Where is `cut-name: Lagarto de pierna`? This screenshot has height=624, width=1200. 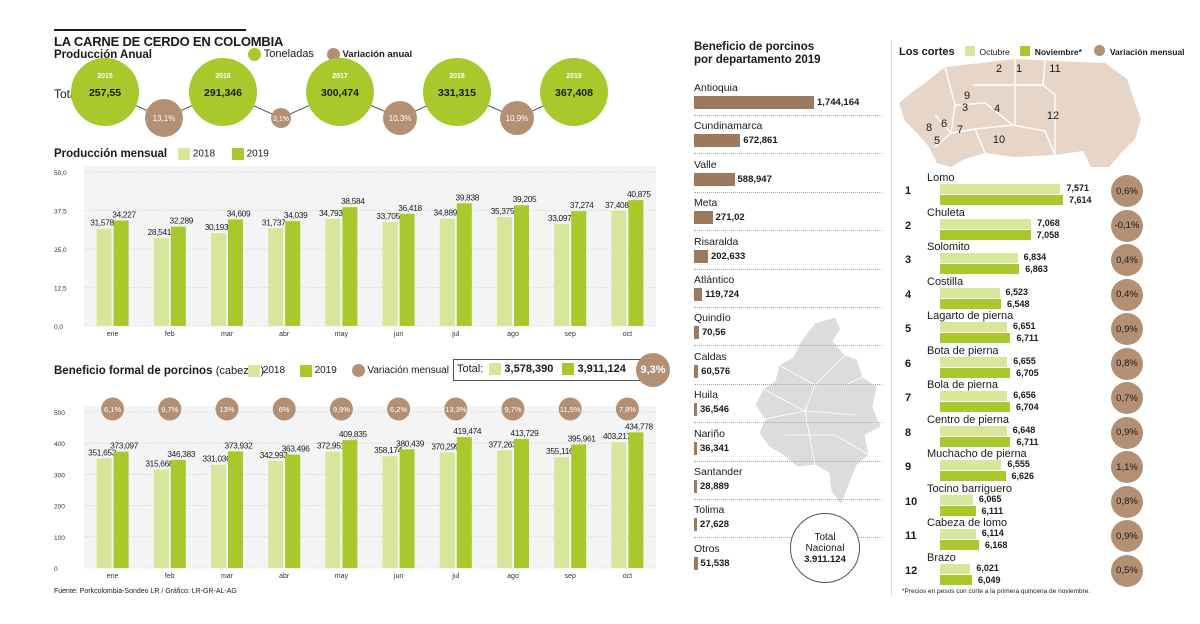 cut-name: Lagarto de pierna is located at coordinates (970, 316).